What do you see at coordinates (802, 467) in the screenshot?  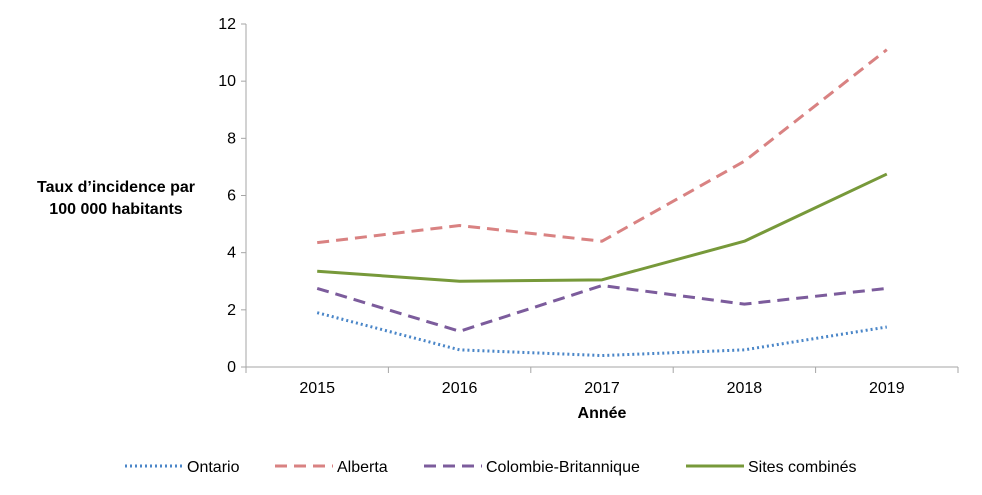 I see `legend-label: Sites combinés` at bounding box center [802, 467].